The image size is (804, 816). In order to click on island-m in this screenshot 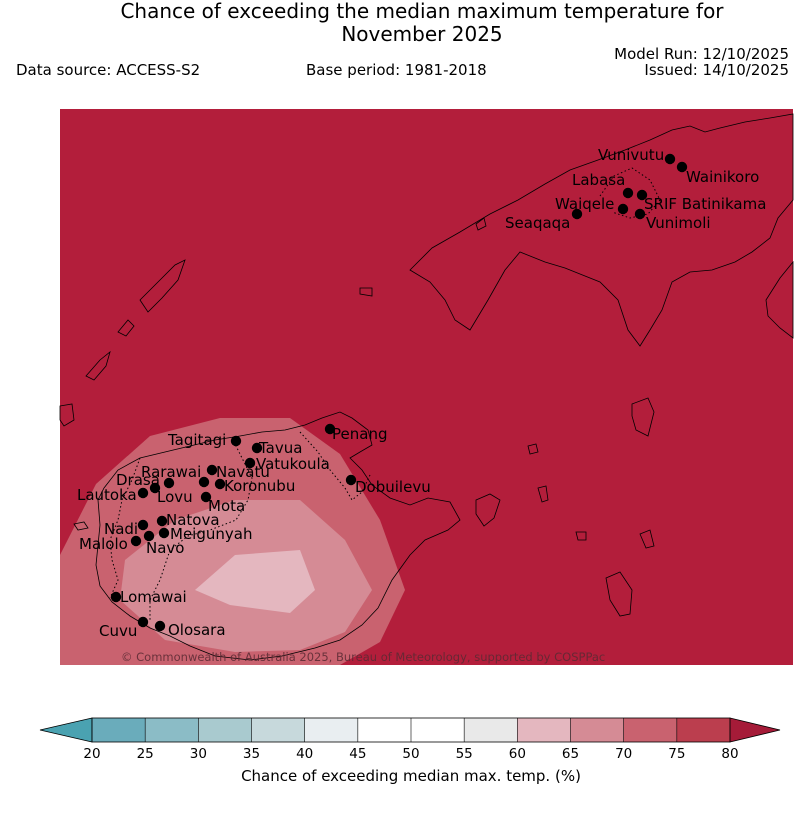, I will do `click(81, 526)`.